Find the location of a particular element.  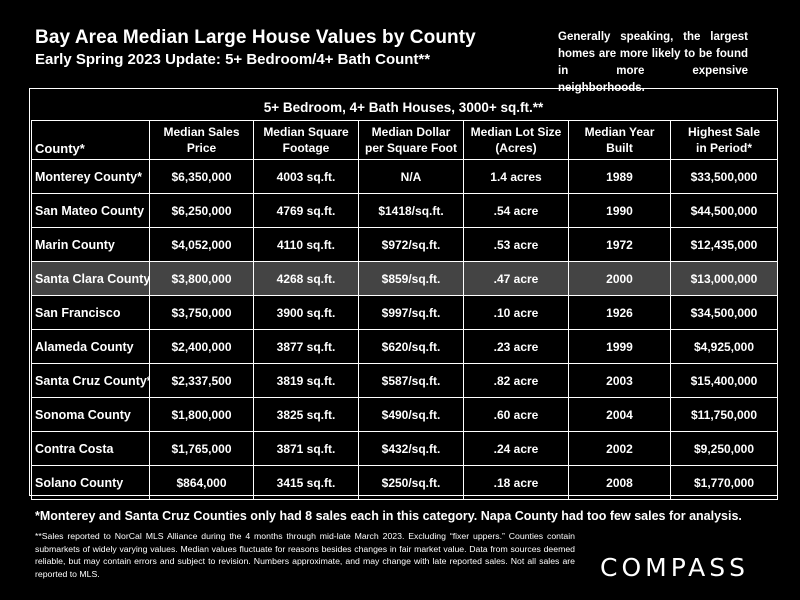

cell-median-footage: 3900 sq.ft. is located at coordinates (306, 312).